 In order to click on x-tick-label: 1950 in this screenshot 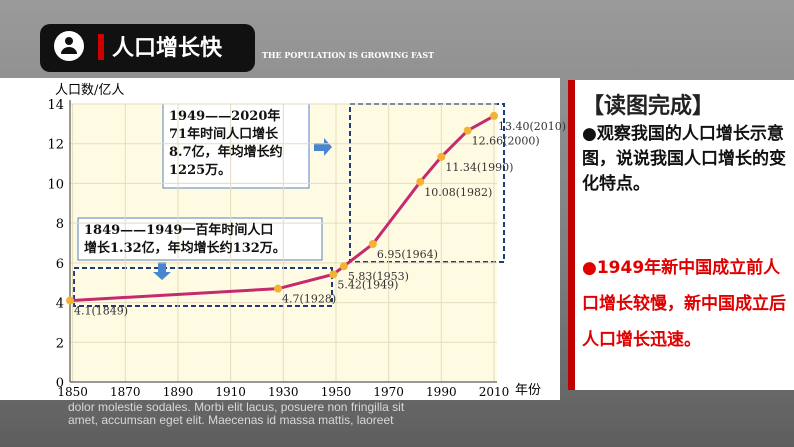, I will do `click(336, 392)`.